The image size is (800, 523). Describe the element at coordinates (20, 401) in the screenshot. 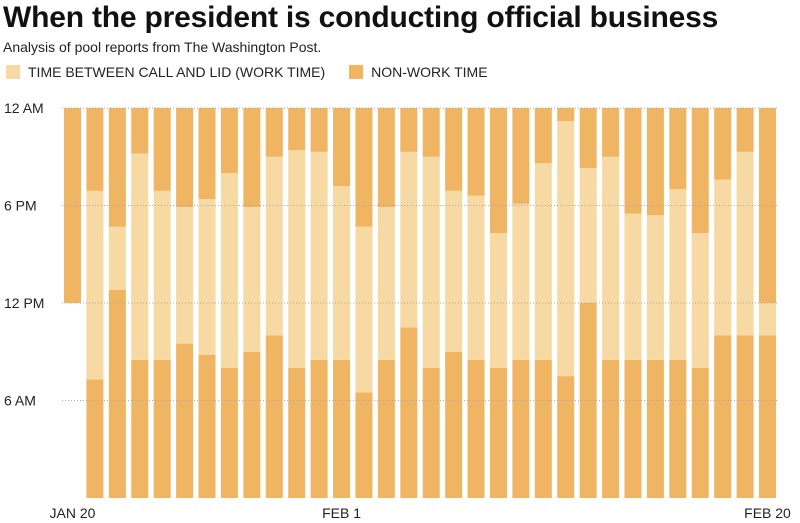

I see `y-tick-label-0: 6 AM` at that location.